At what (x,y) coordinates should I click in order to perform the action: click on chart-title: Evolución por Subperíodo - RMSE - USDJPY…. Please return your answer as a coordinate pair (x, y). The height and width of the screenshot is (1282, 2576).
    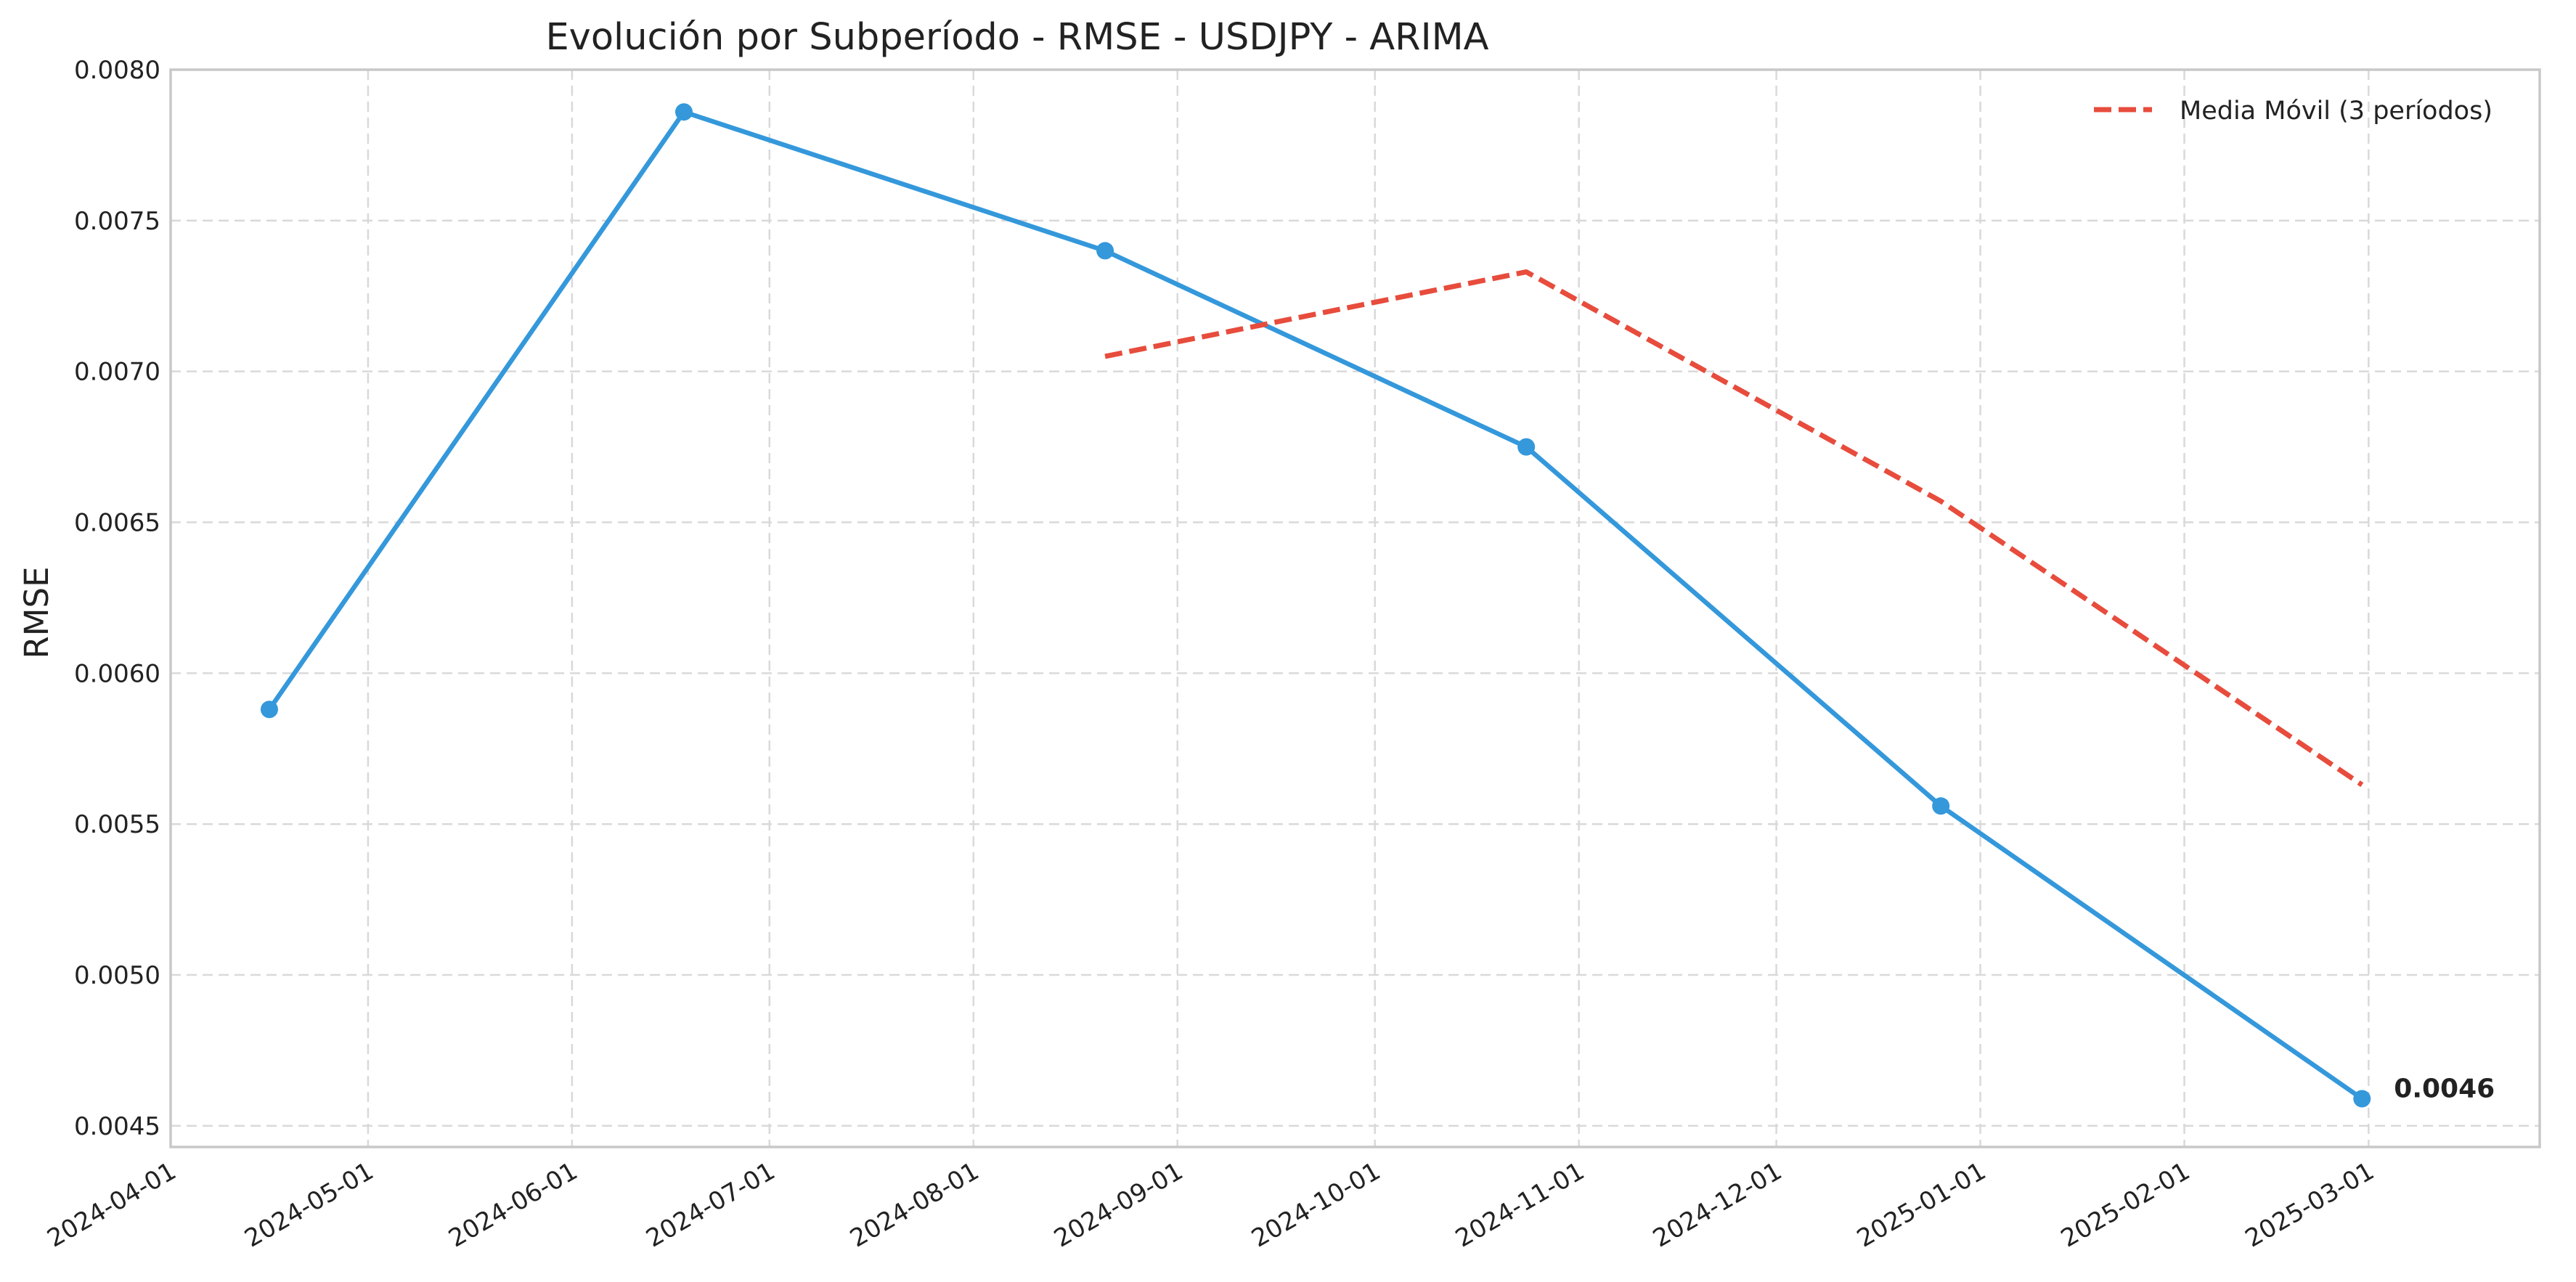
    Looking at the image, I should click on (1016, 37).